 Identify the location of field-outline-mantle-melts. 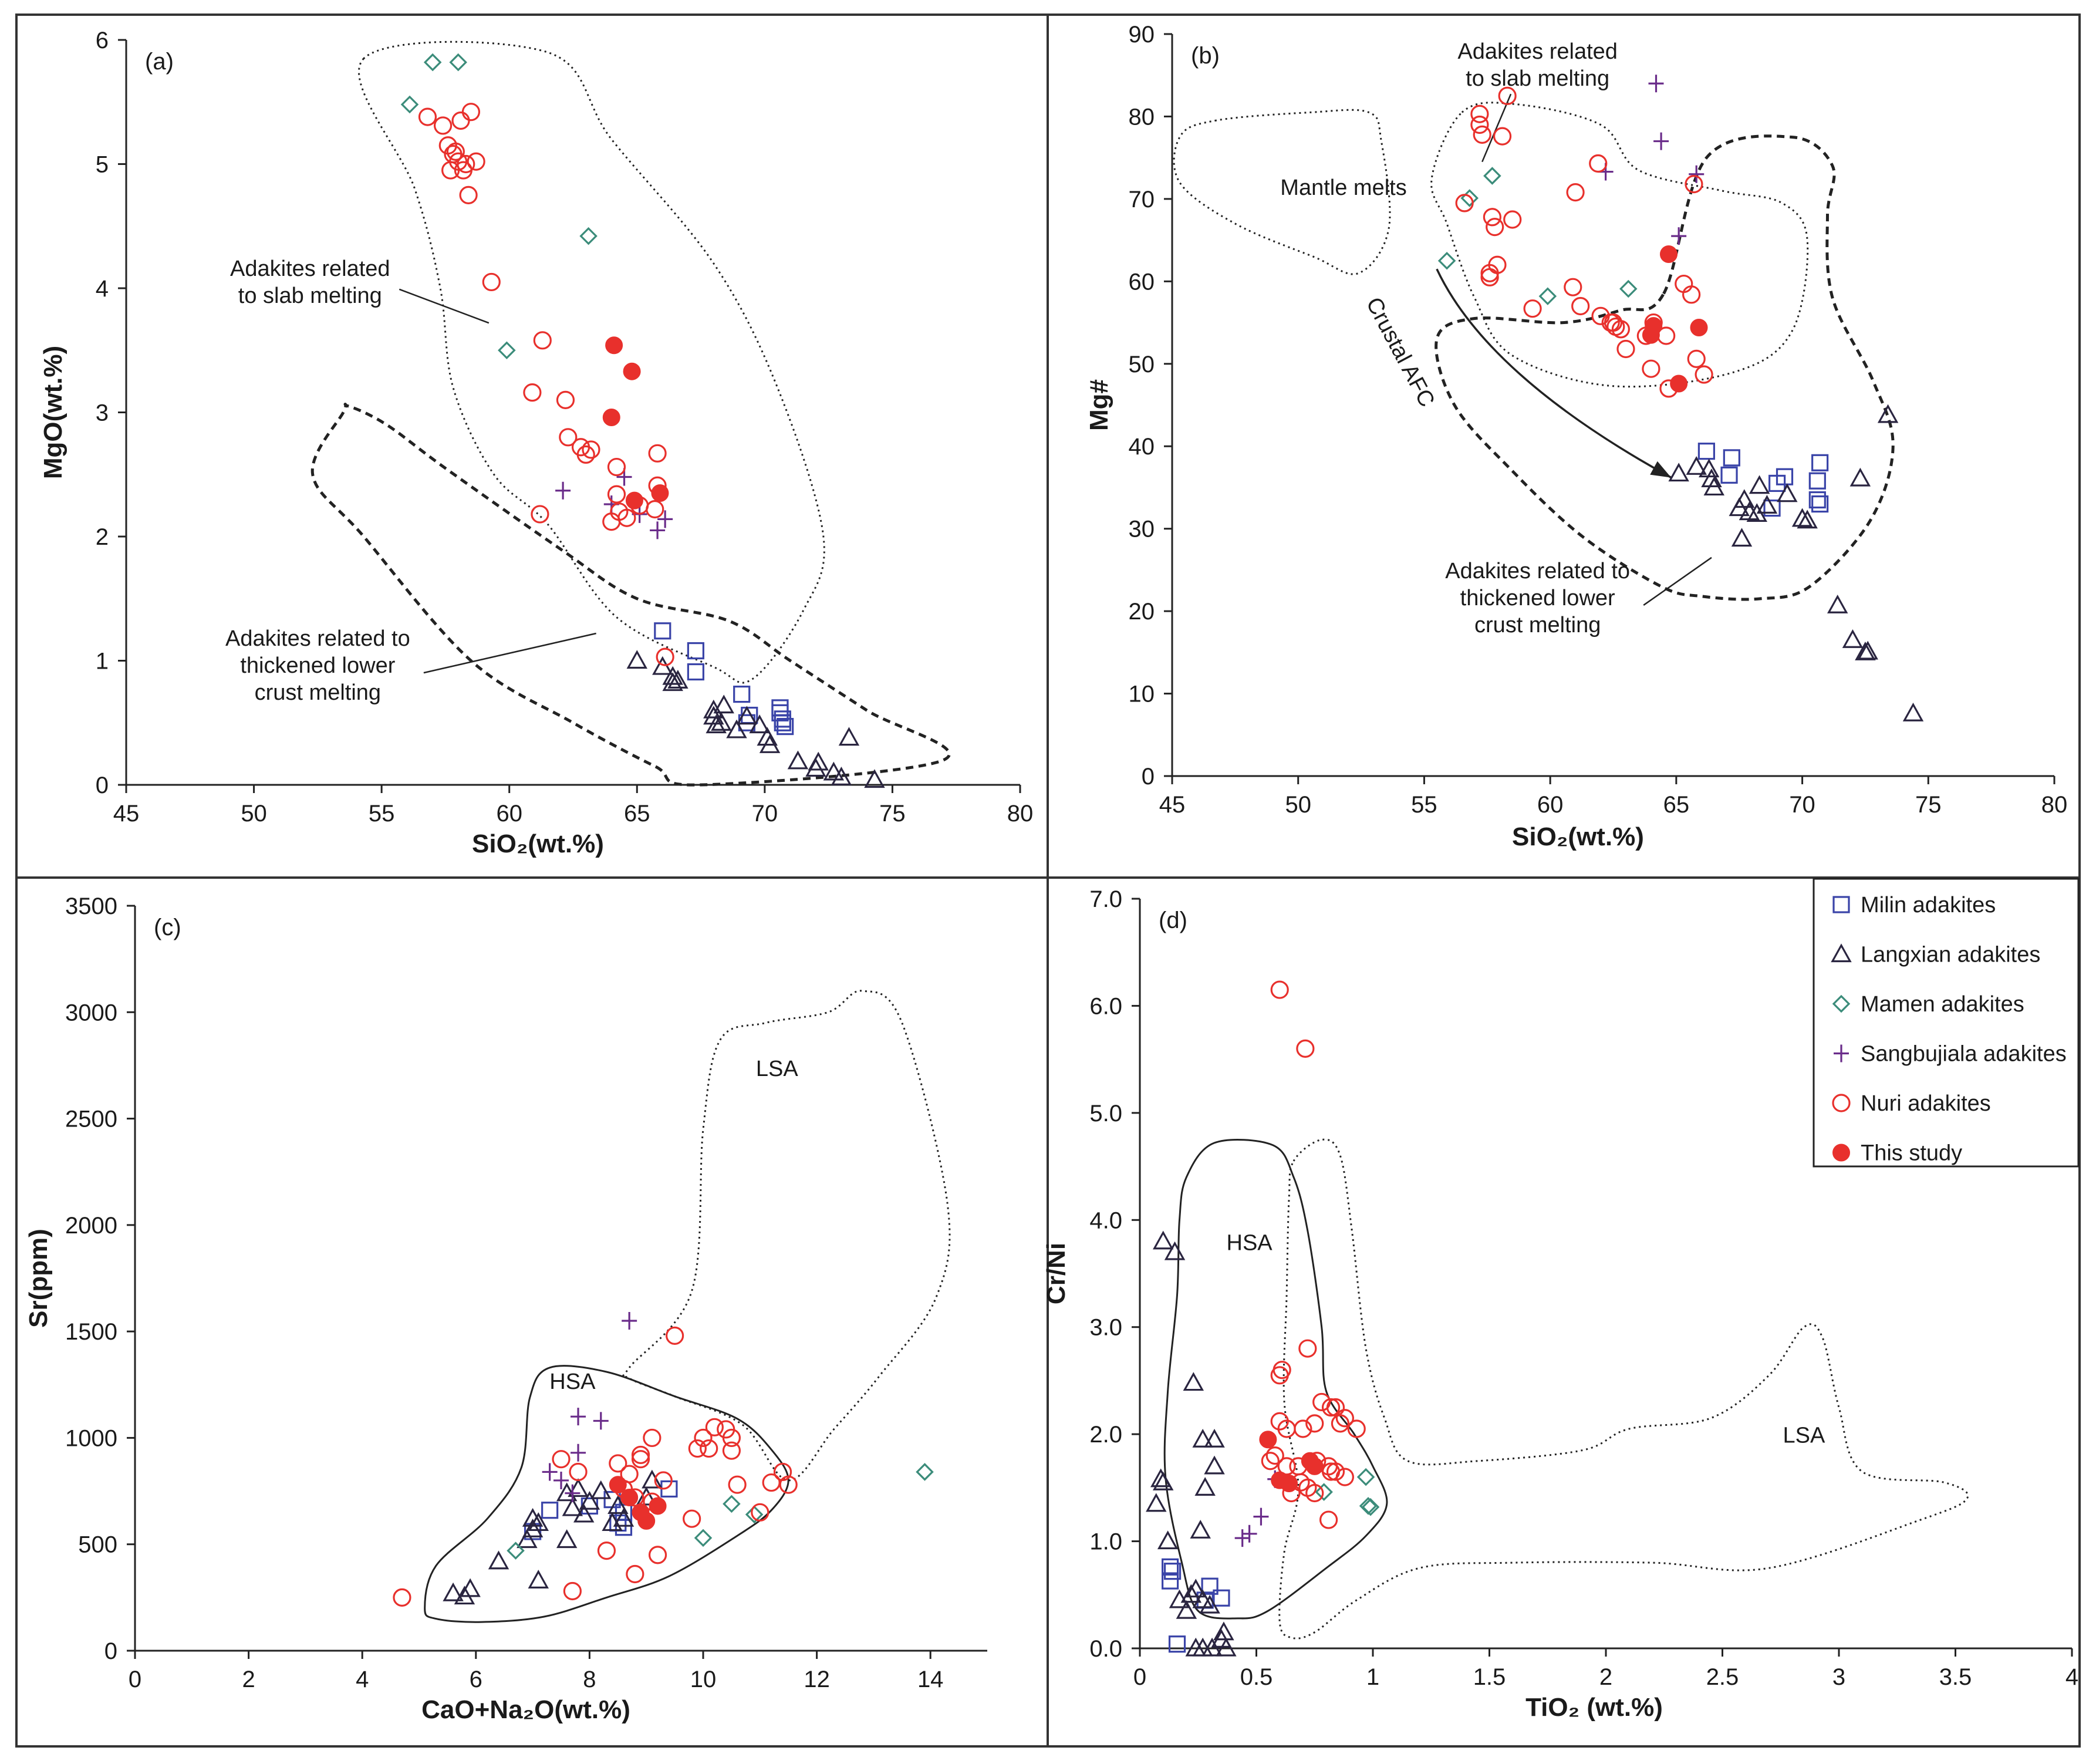
(1282, 192).